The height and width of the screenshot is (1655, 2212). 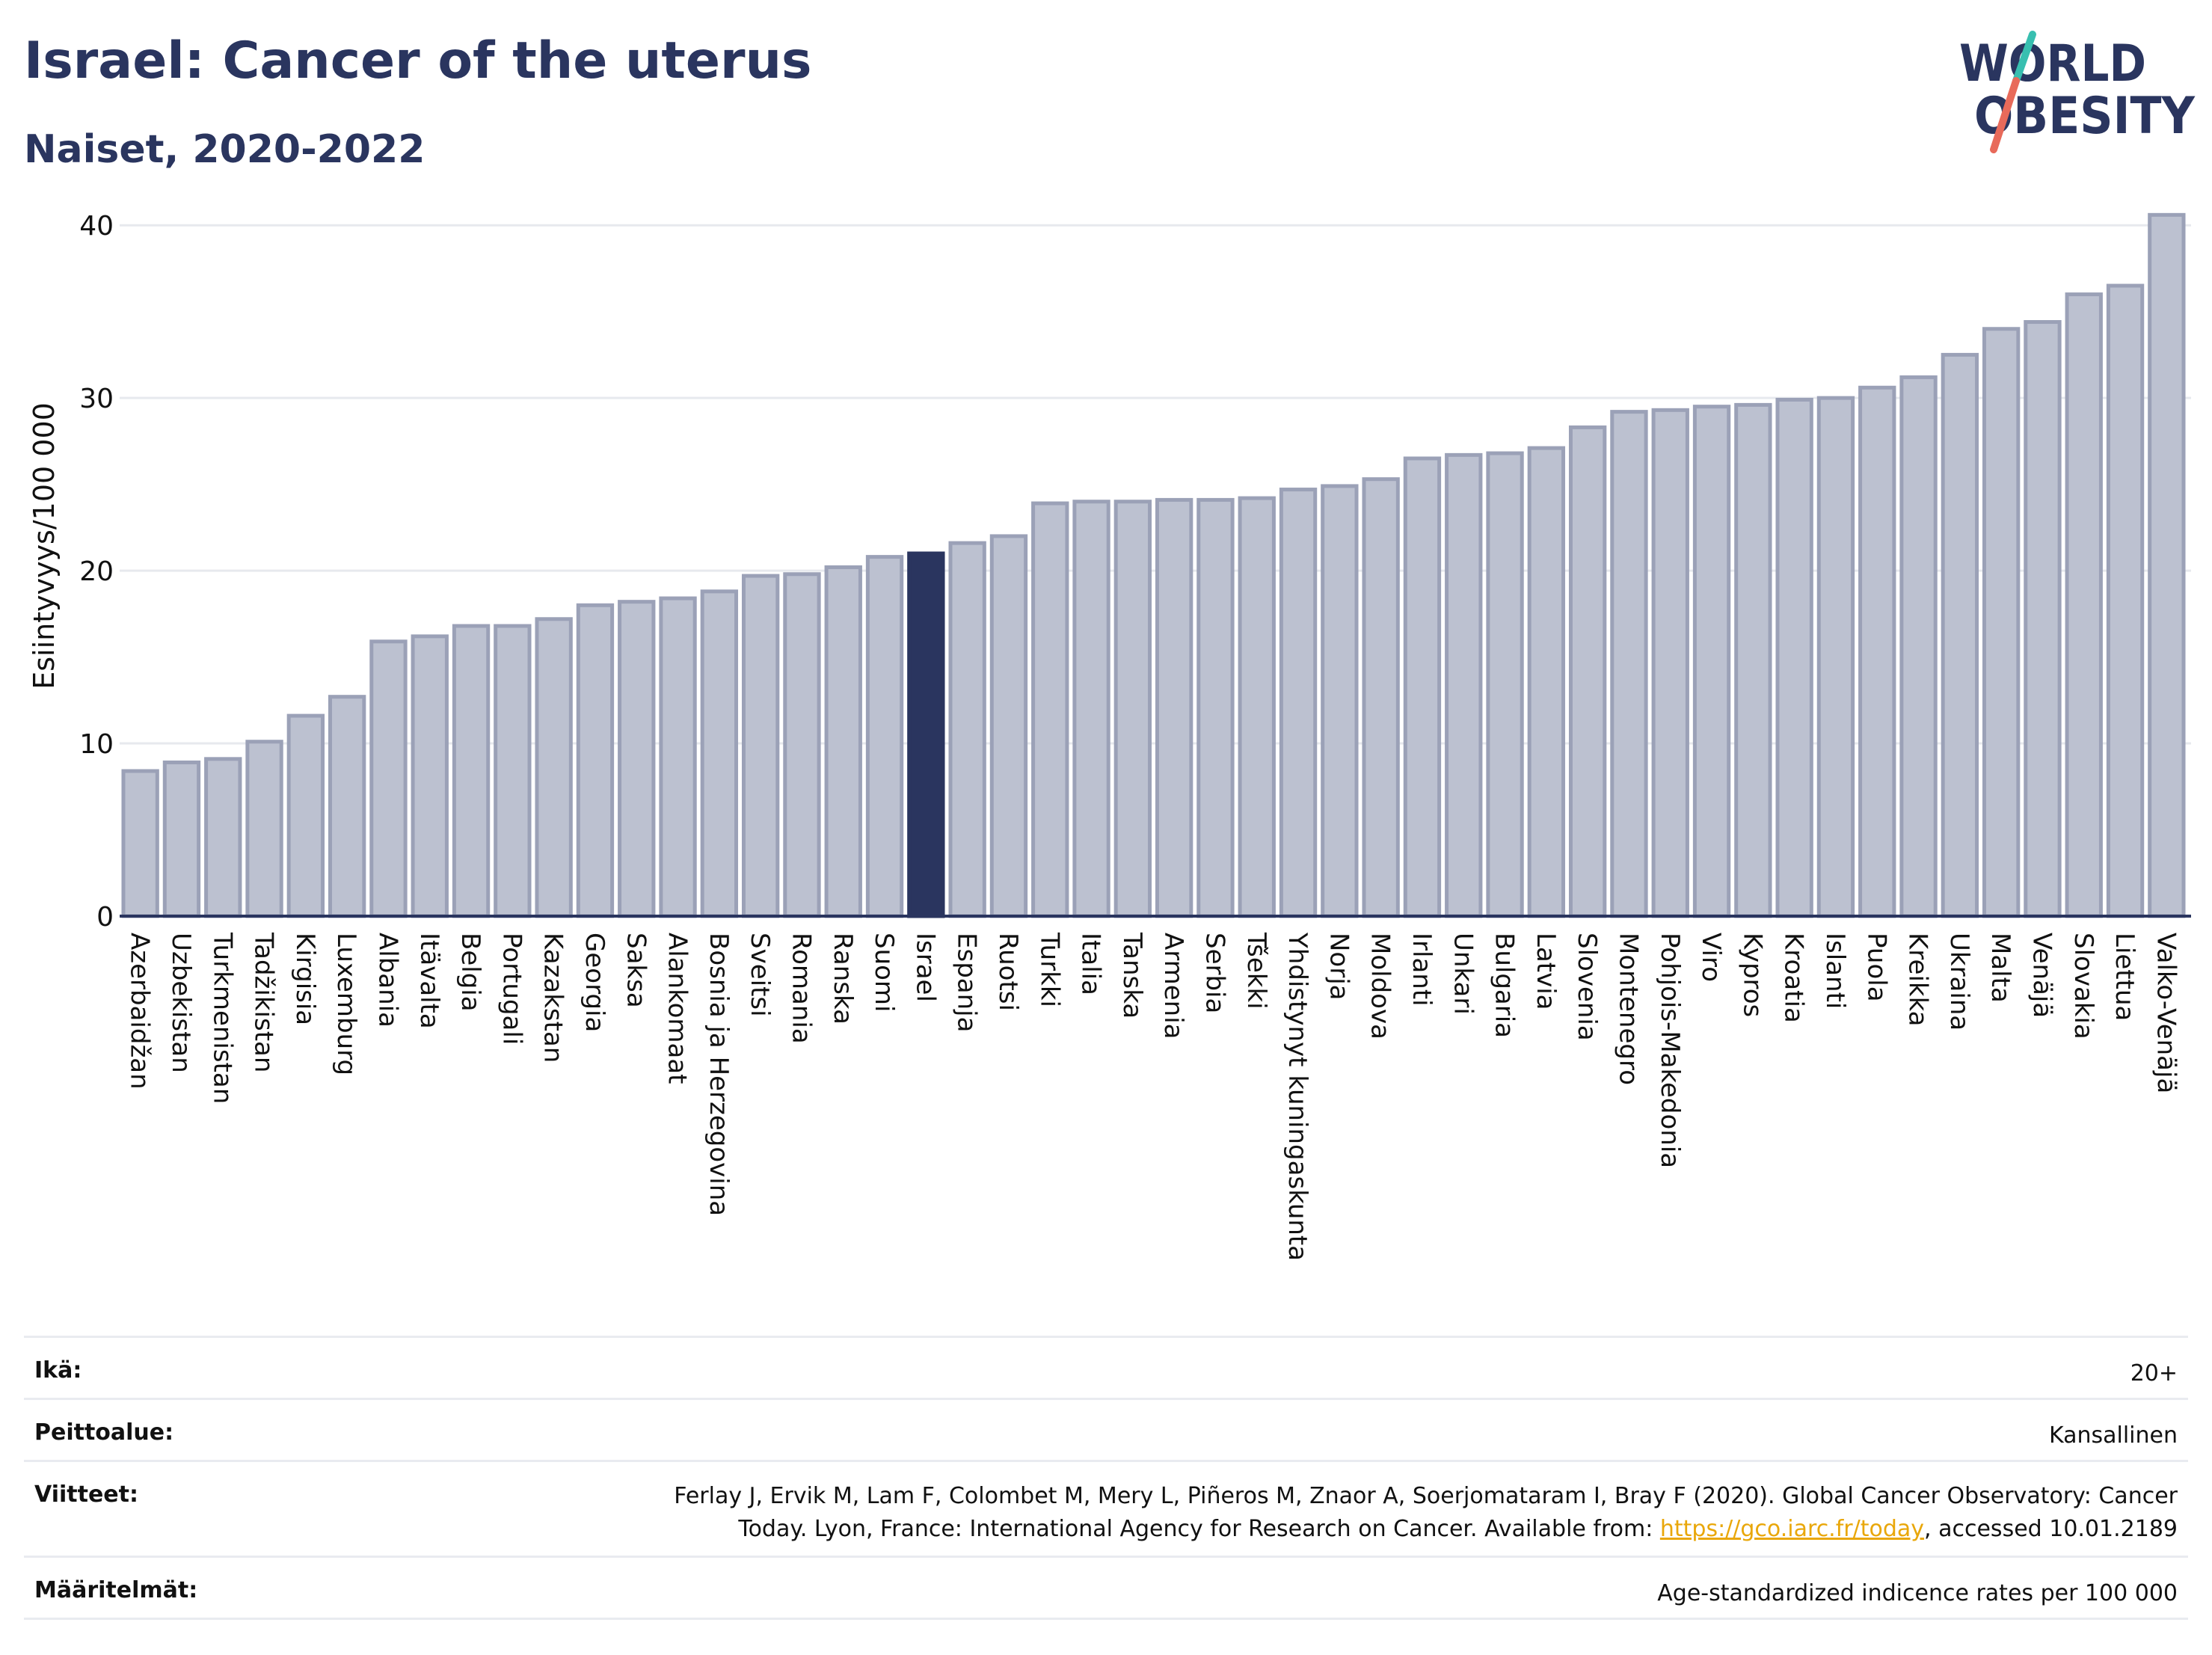 What do you see at coordinates (595, 760) in the screenshot?
I see `bar-georgia` at bounding box center [595, 760].